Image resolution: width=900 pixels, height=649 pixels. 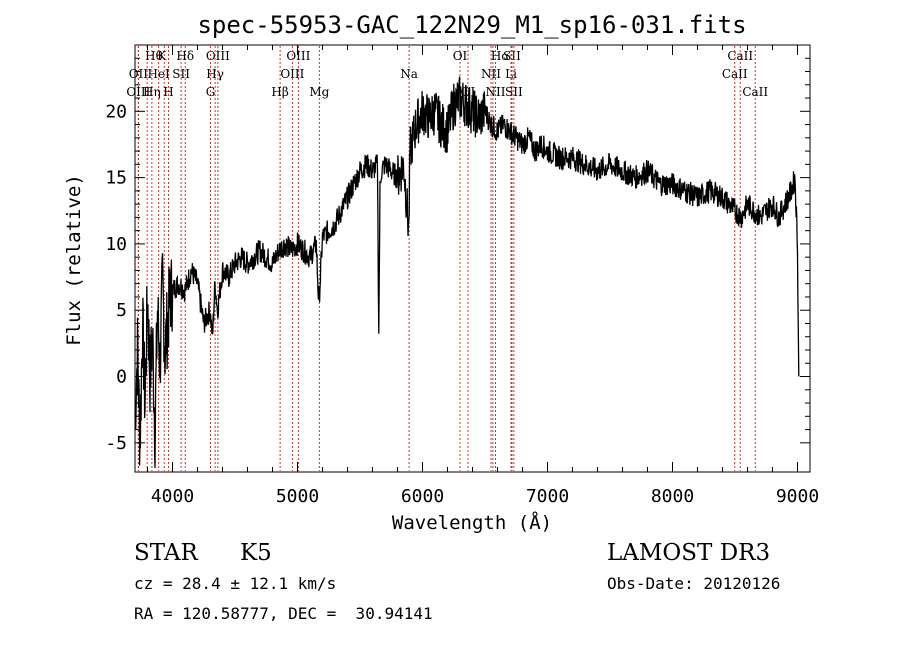 I want to click on y-tick-label: 20, so click(x=116, y=111).